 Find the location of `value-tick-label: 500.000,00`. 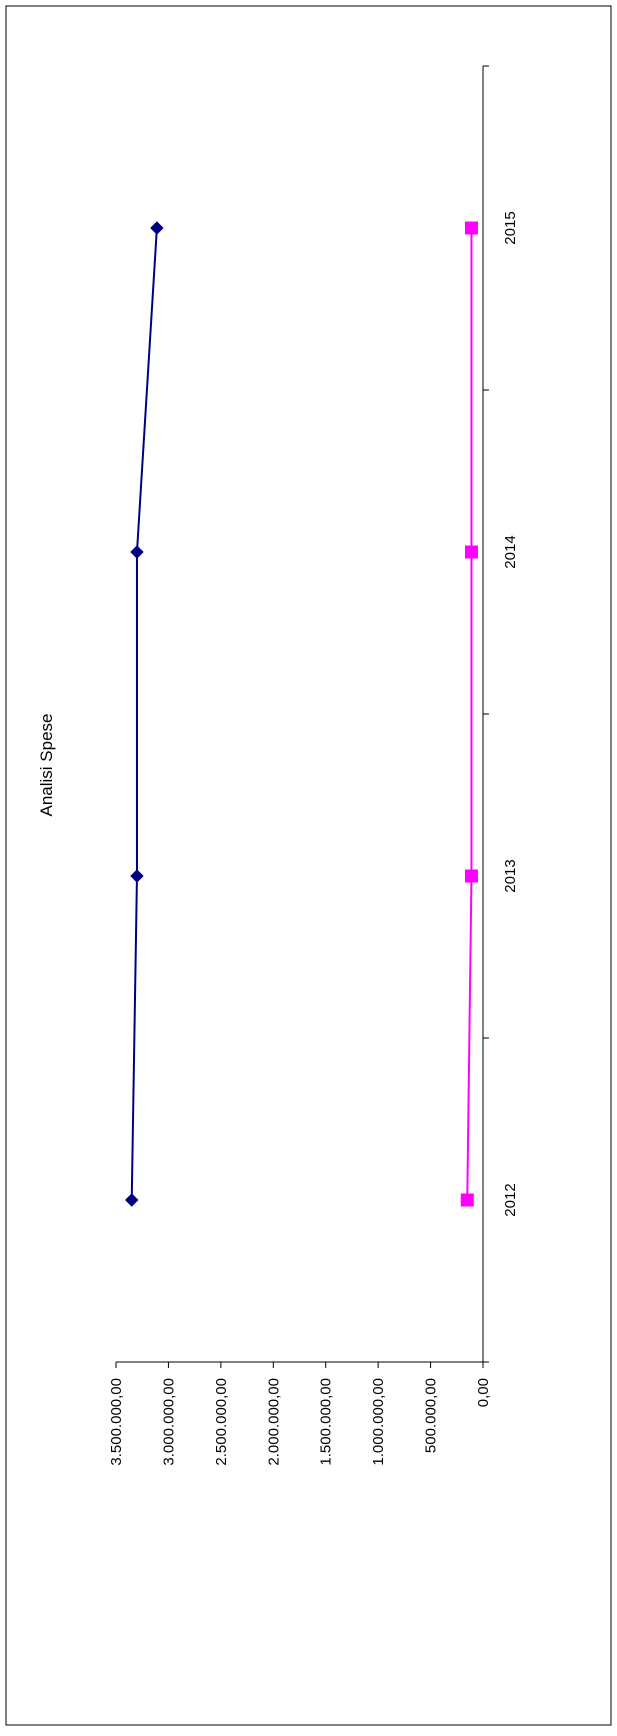

value-tick-label: 500.000,00 is located at coordinates (431, 1415).